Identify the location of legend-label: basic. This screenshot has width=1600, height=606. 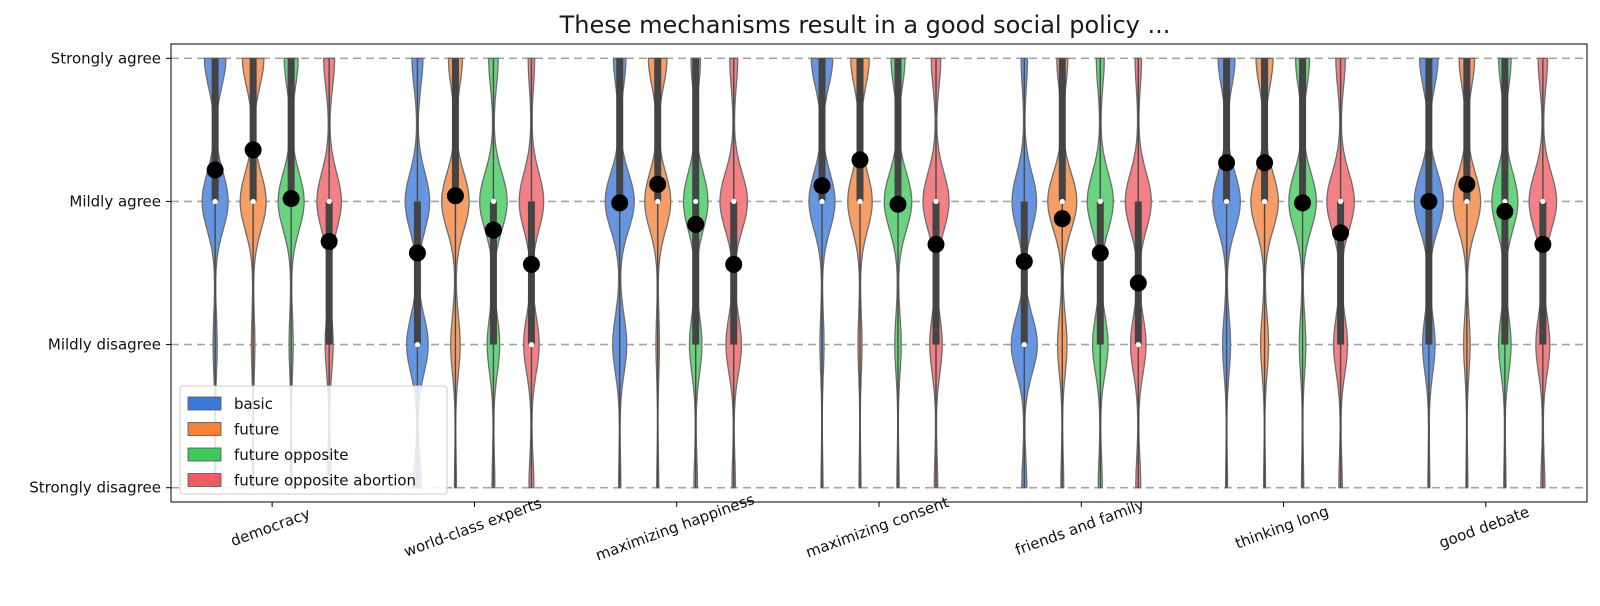
(253, 404).